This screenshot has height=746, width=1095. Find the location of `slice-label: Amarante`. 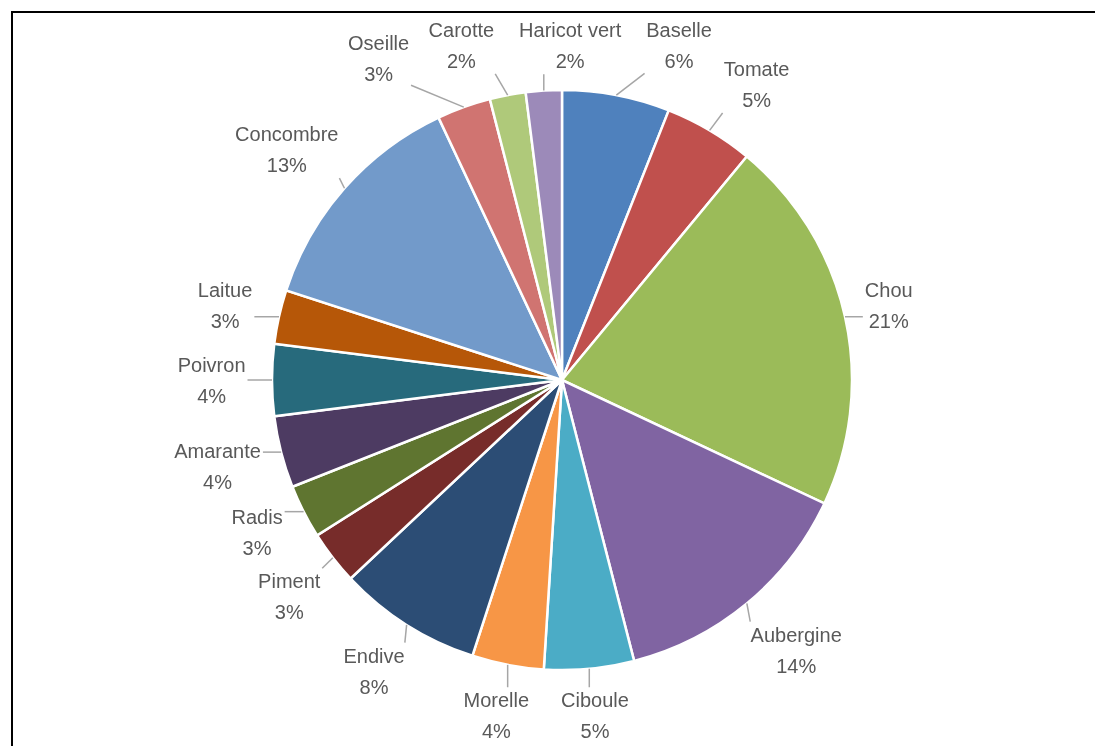

slice-label: Amarante is located at coordinates (217, 450).